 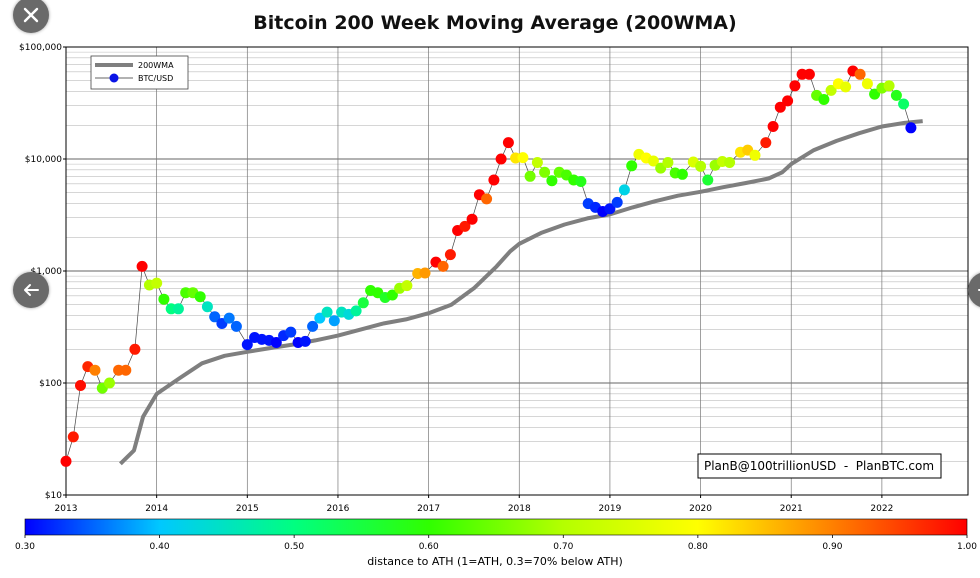 I want to click on close-button, so click(x=31, y=16).